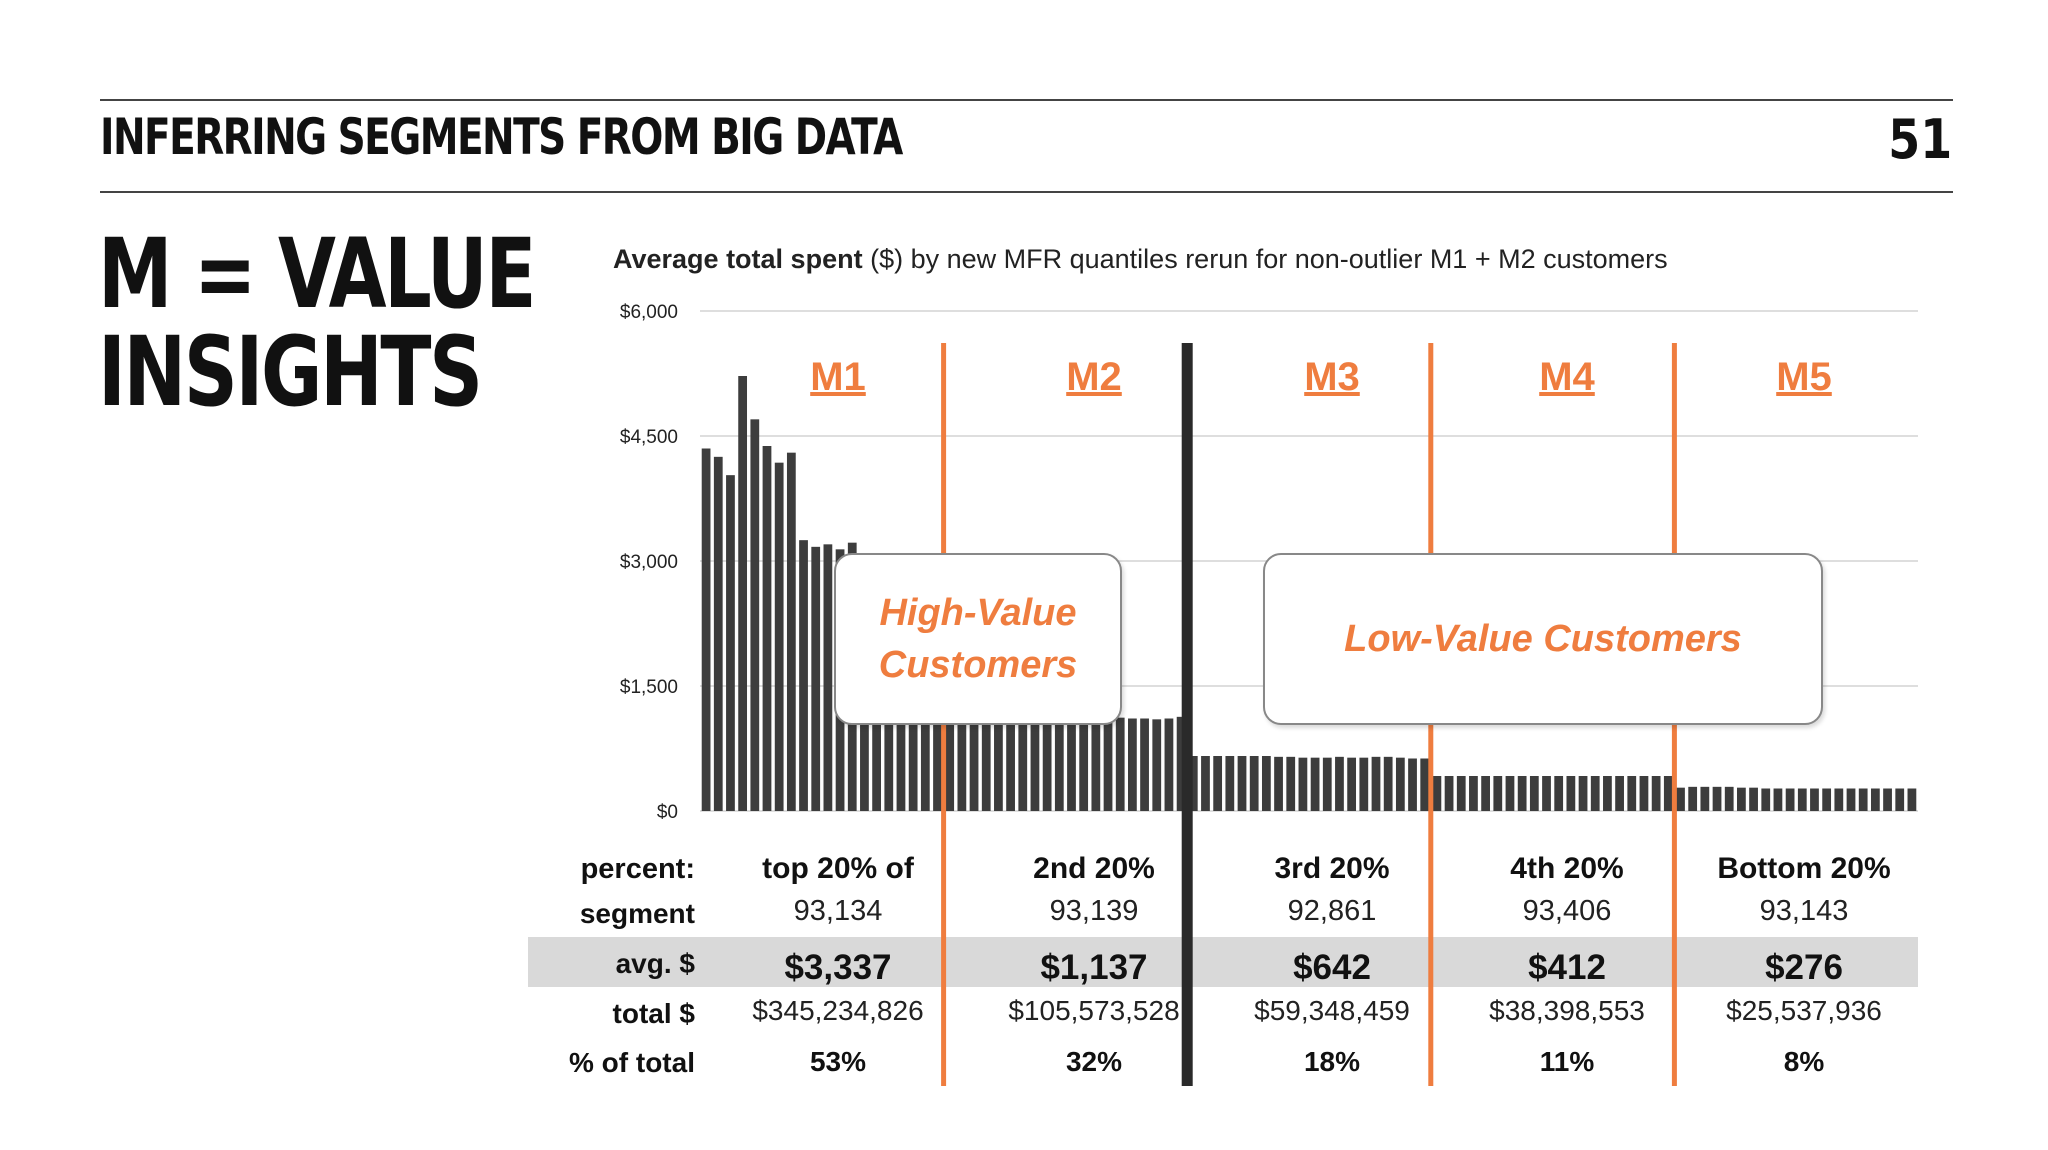  I want to click on cell-total-m2: $105,573,528, so click(1094, 1010).